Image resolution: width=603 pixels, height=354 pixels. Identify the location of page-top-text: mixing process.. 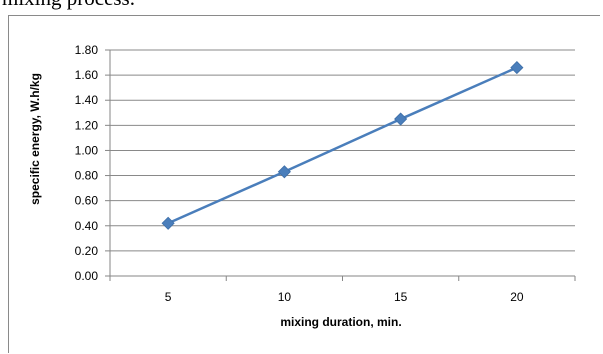
(68, 5).